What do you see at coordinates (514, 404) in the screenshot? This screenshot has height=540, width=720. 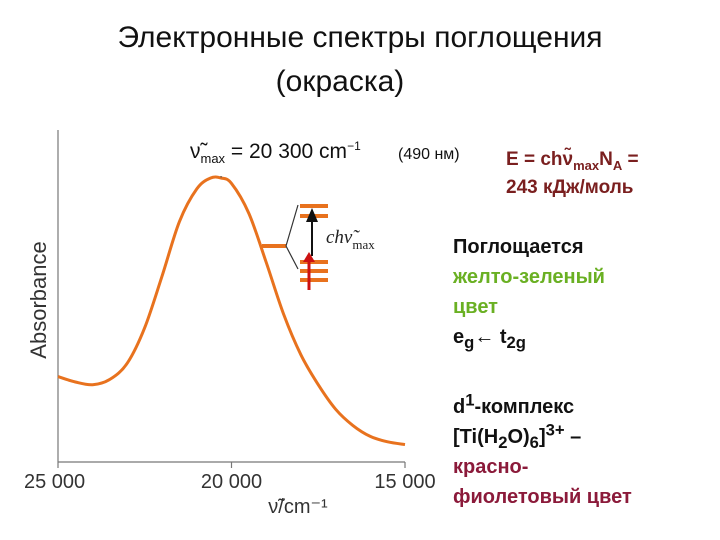 I see `complex-type: d1-комплекс` at bounding box center [514, 404].